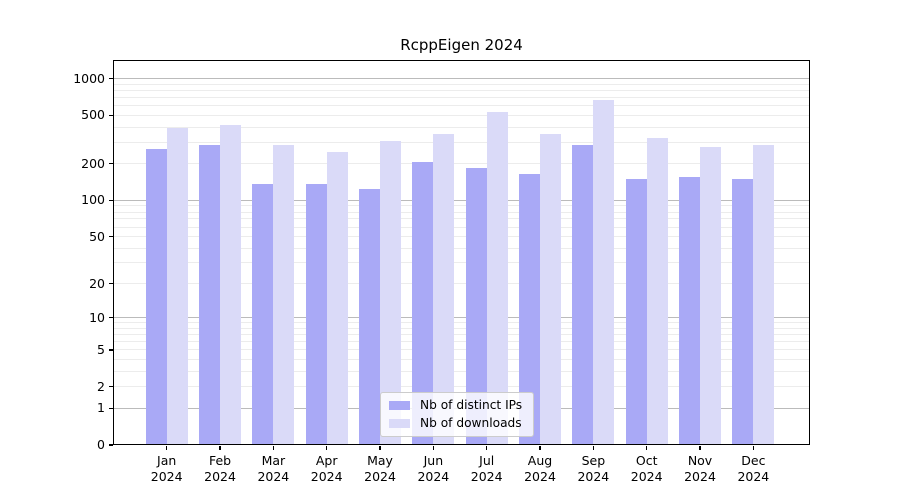 The height and width of the screenshot is (500, 900). Describe the element at coordinates (97, 317) in the screenshot. I see `y-tick-label: 10` at that location.